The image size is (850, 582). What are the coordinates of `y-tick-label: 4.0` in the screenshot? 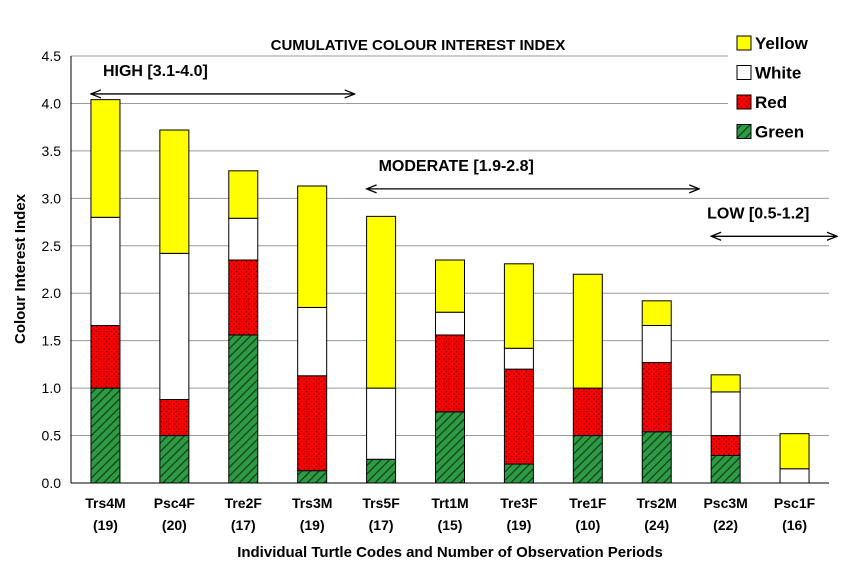 It's located at (52, 103).